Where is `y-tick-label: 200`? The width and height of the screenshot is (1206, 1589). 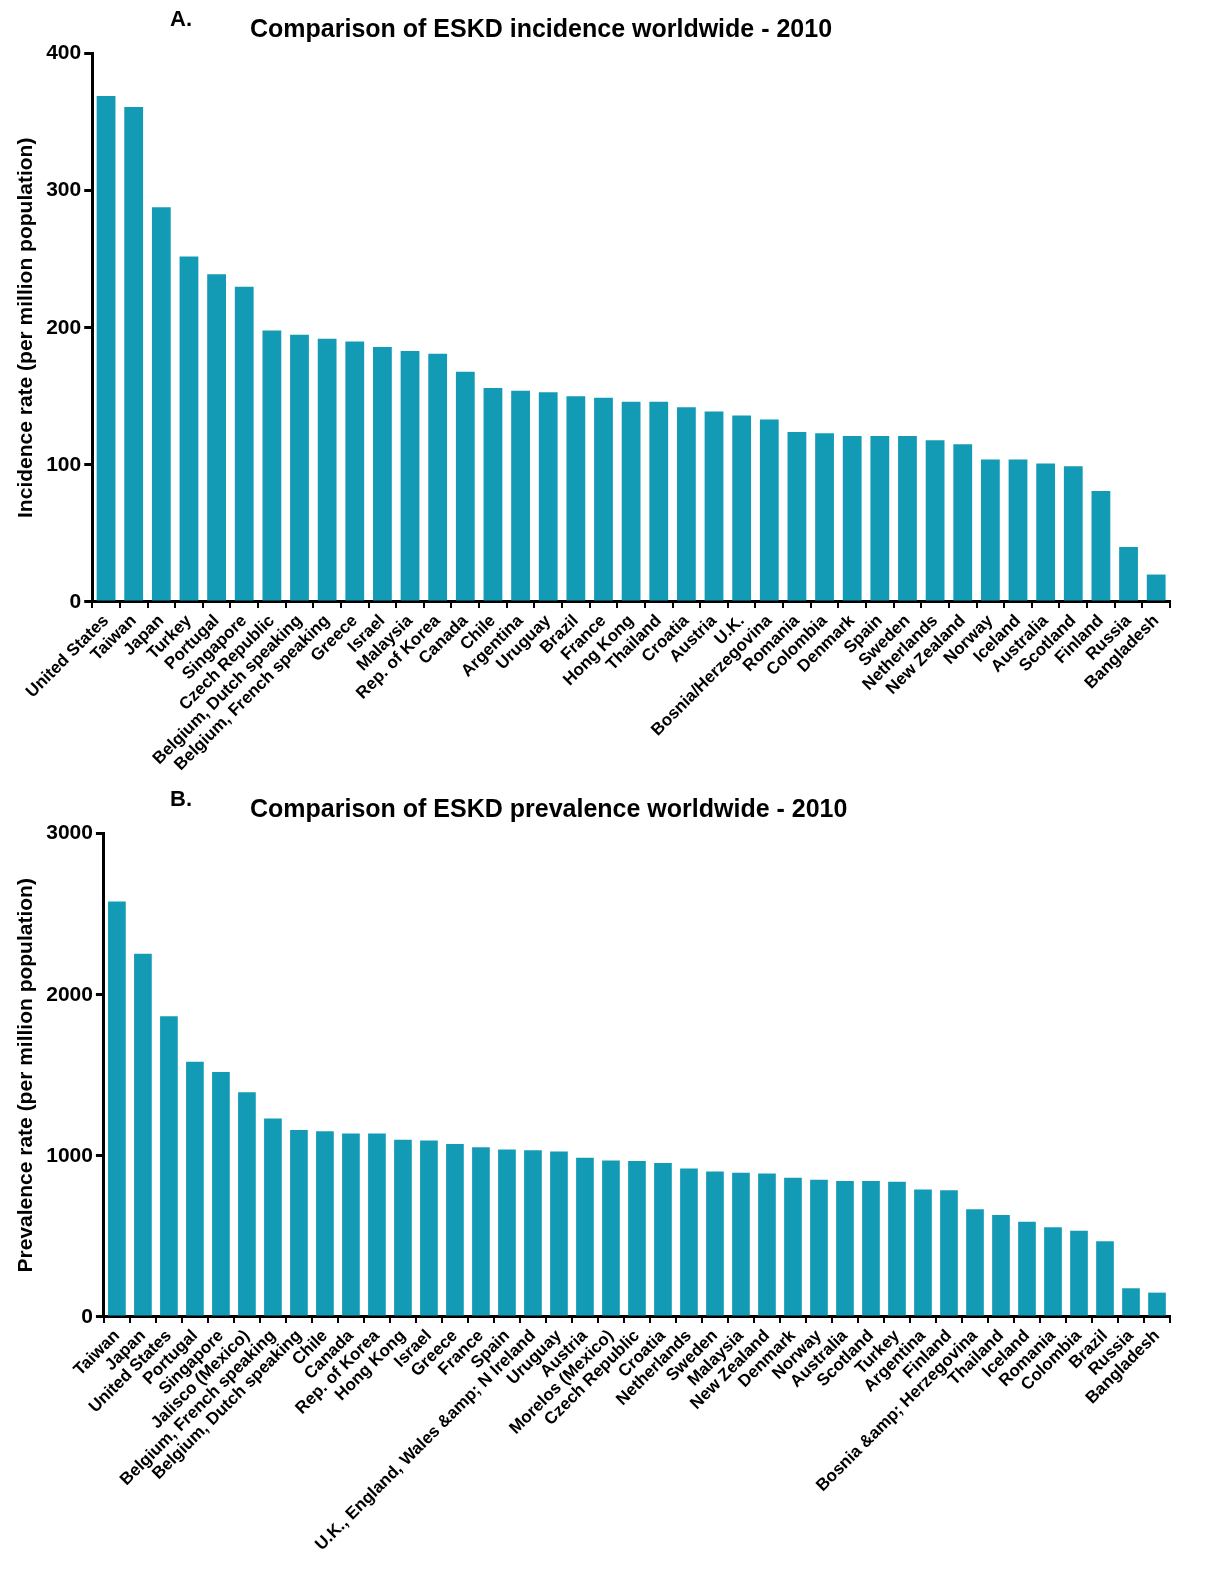 y-tick-label: 200 is located at coordinates (64, 326).